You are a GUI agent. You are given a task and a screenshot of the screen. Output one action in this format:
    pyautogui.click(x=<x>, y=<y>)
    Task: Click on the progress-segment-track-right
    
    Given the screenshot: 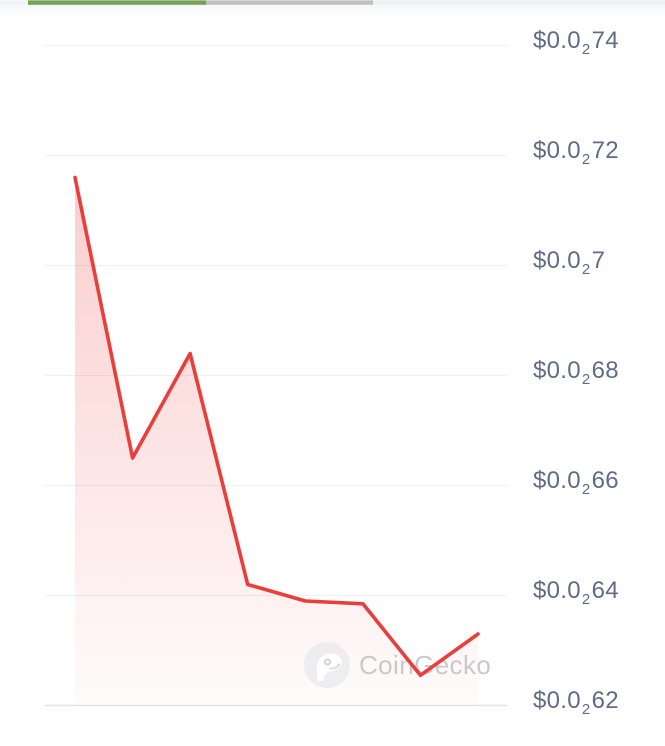 What is the action you would take?
    pyautogui.click(x=519, y=2)
    